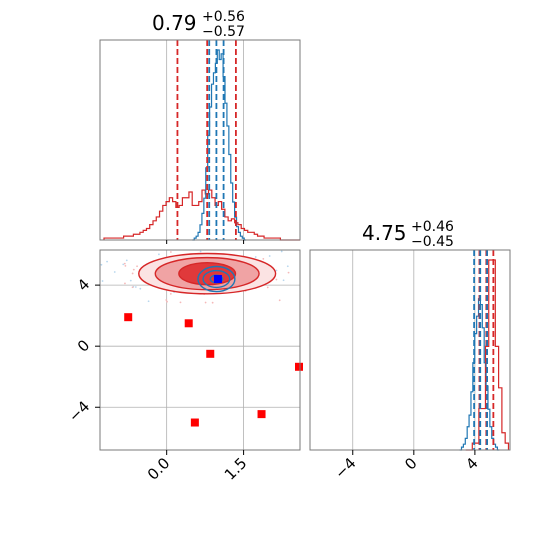 This screenshot has width=550, height=550. I want to click on param1-title-value: 0.79, so click(174, 23).